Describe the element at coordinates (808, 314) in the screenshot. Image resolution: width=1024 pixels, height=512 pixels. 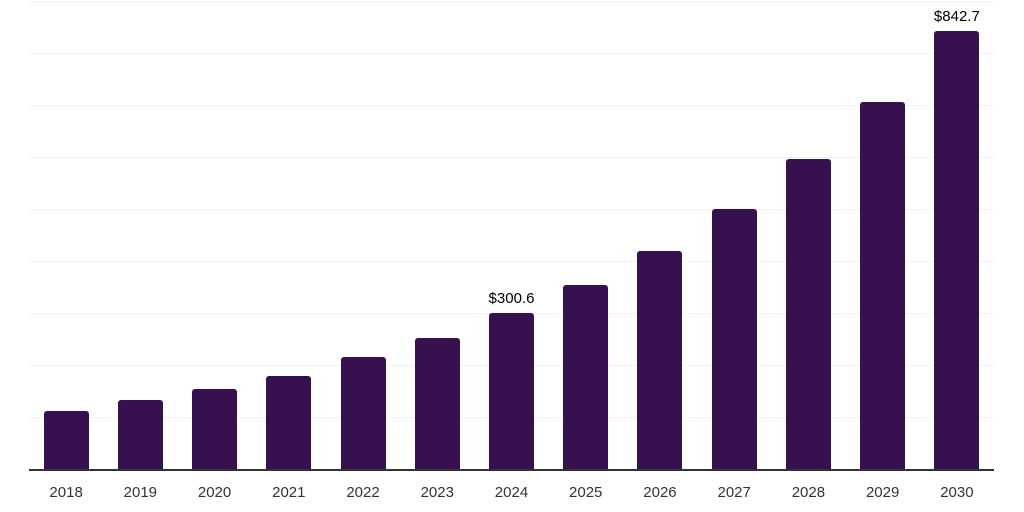
I see `bar-2028` at that location.